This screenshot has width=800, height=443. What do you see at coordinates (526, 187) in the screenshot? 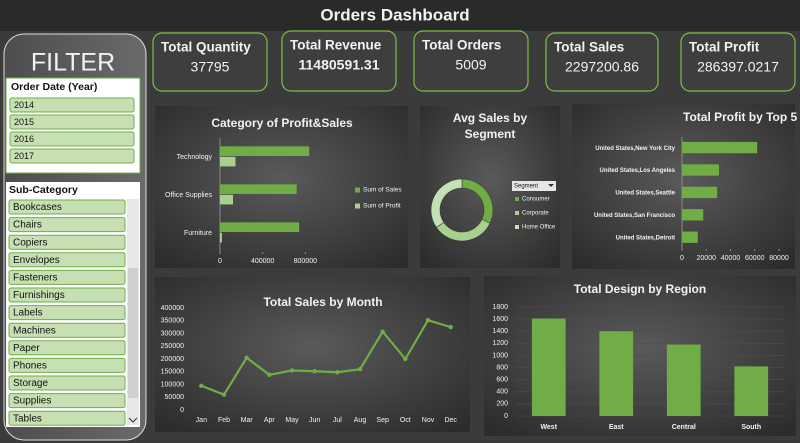
I see `legend-title: Segment` at bounding box center [526, 187].